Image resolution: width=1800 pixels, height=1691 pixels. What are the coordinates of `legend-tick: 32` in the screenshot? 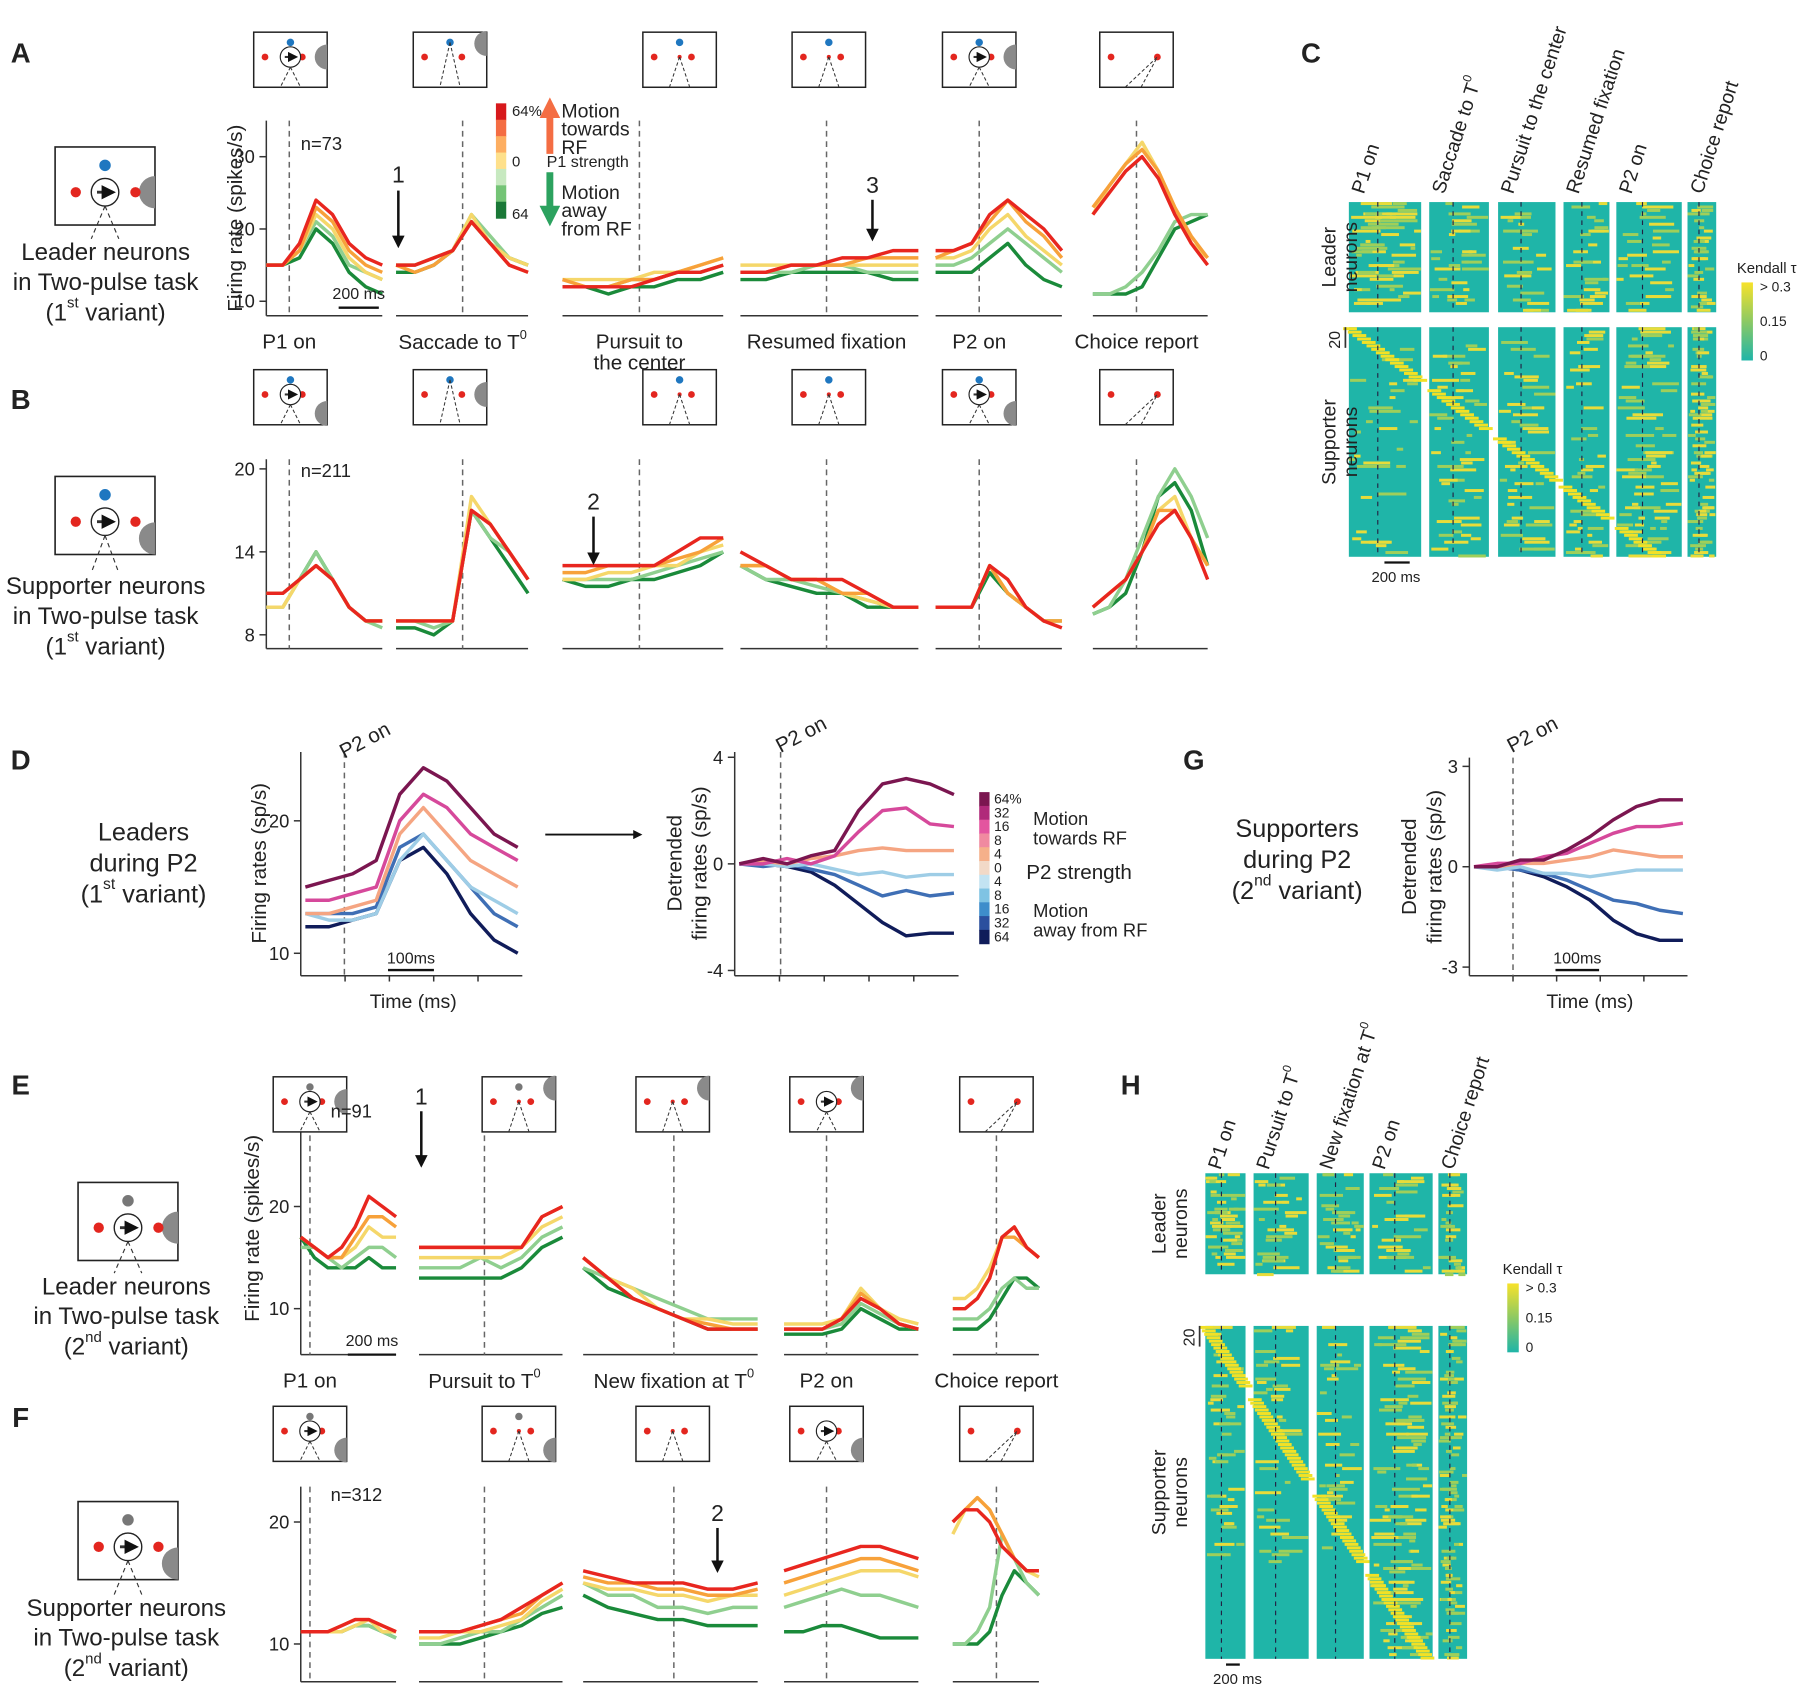 It's located at (1001, 922).